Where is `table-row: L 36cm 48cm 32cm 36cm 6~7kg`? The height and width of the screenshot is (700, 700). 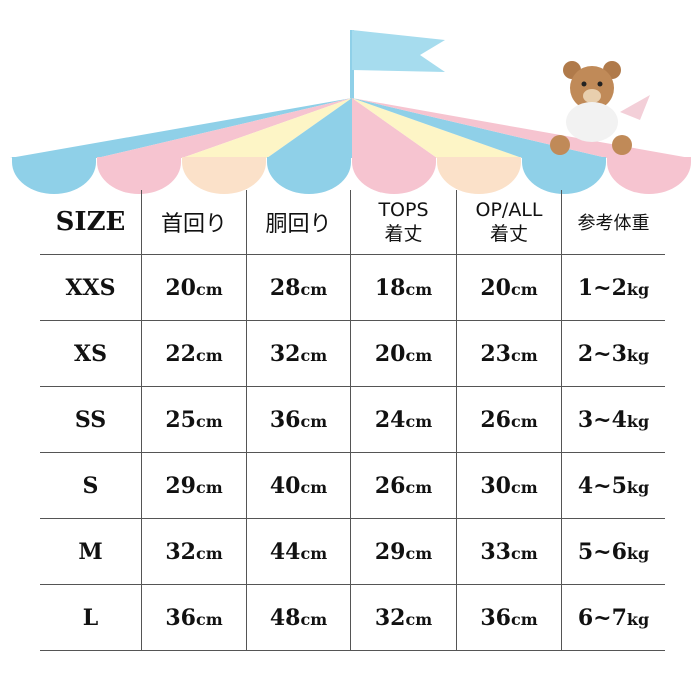 table-row: L 36cm 48cm 32cm 36cm 6~7kg is located at coordinates (352, 617).